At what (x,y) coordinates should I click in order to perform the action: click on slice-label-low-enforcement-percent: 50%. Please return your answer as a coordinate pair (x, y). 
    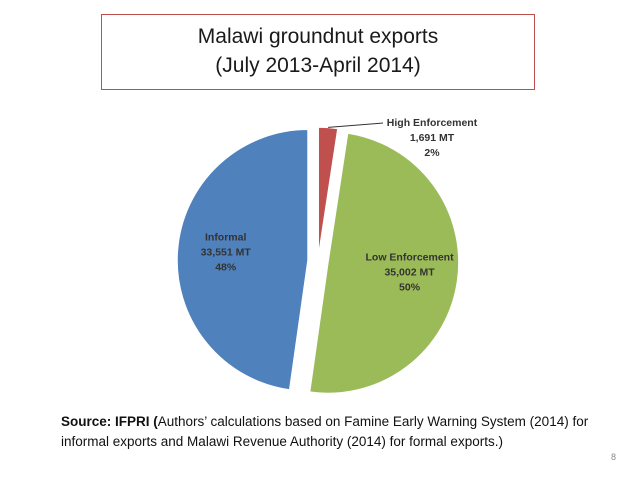
    Looking at the image, I should click on (410, 287).